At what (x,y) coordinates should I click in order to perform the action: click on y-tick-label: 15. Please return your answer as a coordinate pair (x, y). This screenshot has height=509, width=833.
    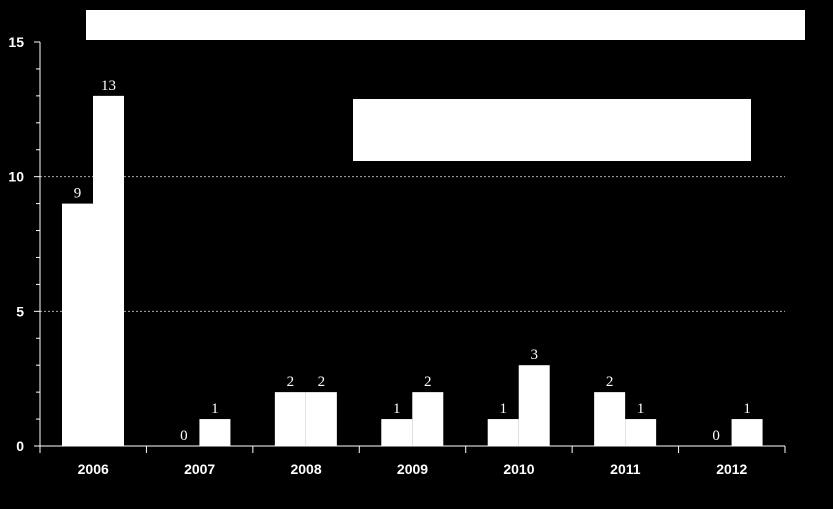
    Looking at the image, I should click on (16, 42).